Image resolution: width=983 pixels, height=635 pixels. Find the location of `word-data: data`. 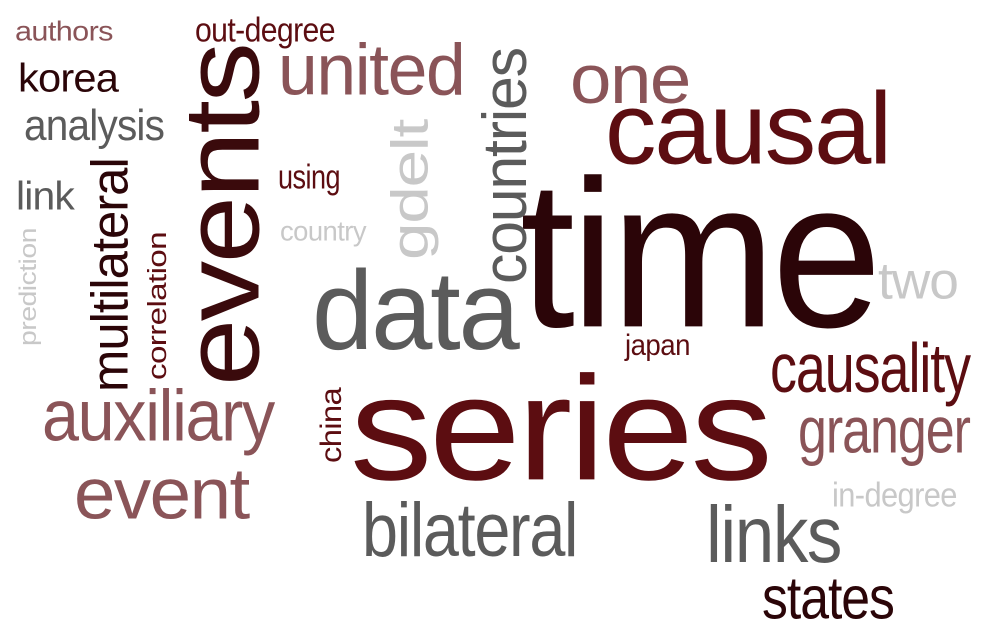

word-data: data is located at coordinates (416, 311).